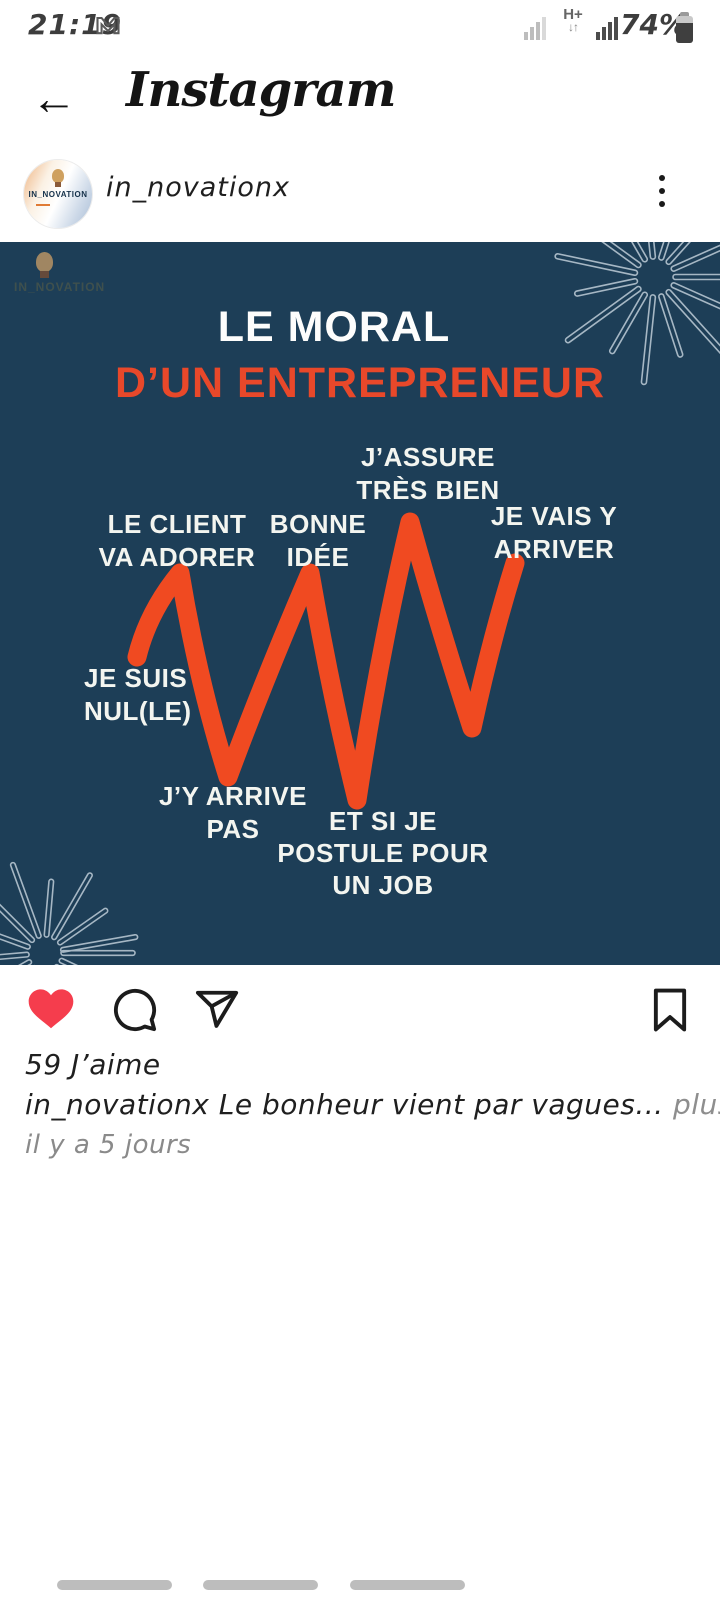 Image resolution: width=720 pixels, height=1600 pixels. Describe the element at coordinates (334, 327) in the screenshot. I see `poster-title-line1: LE MORAL` at that location.